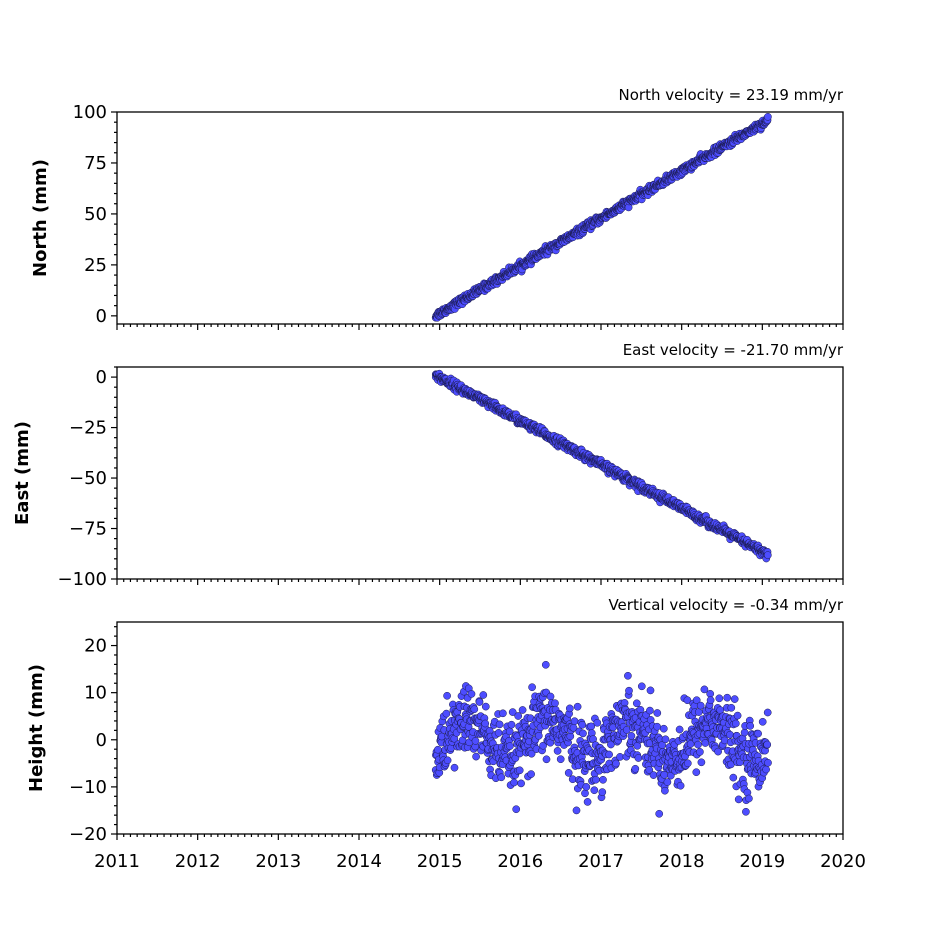 This screenshot has height=937, width=937. I want to click on x-tick-label: 2012, so click(198, 861).